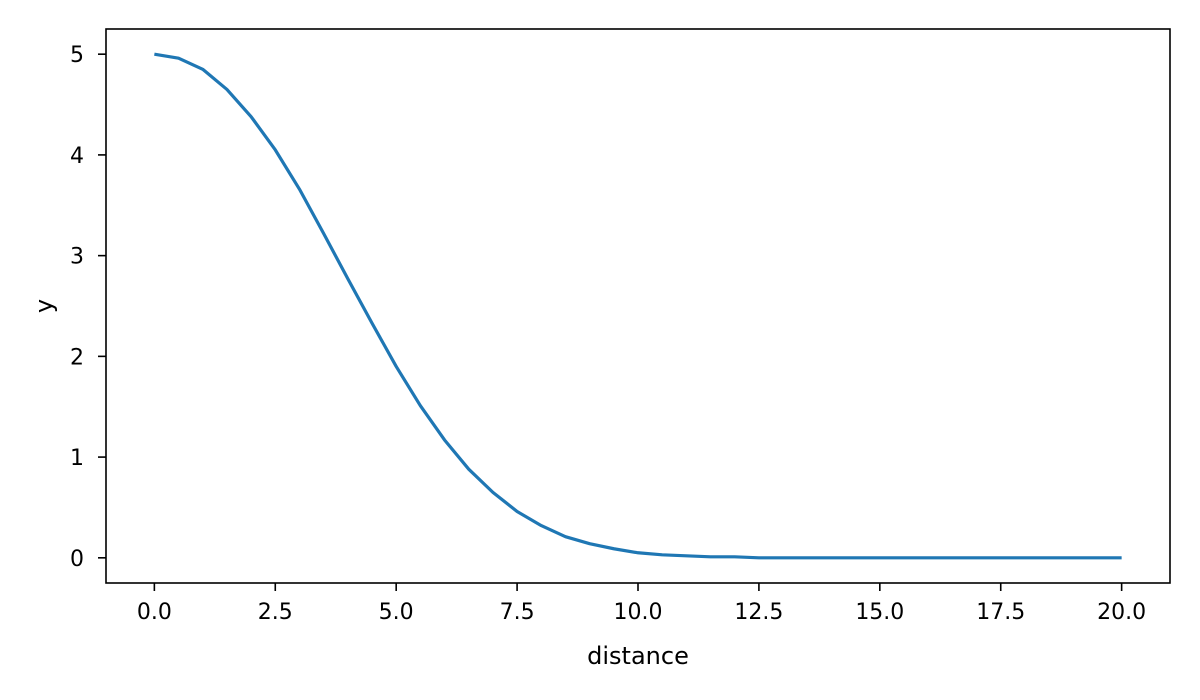 Image resolution: width=1200 pixels, height=700 pixels. I want to click on x-tick-label: 2.5, so click(275, 612).